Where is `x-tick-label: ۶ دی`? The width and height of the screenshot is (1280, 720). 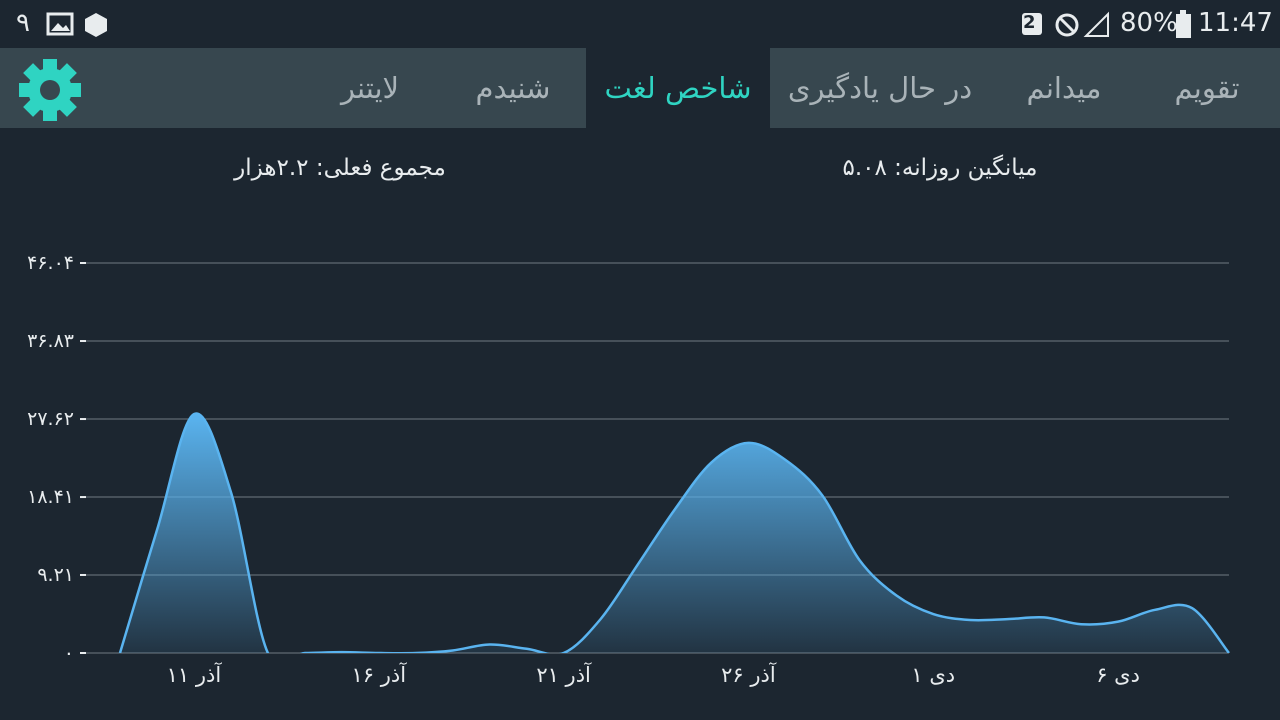 x-tick-label: ۶ دی is located at coordinates (1118, 675).